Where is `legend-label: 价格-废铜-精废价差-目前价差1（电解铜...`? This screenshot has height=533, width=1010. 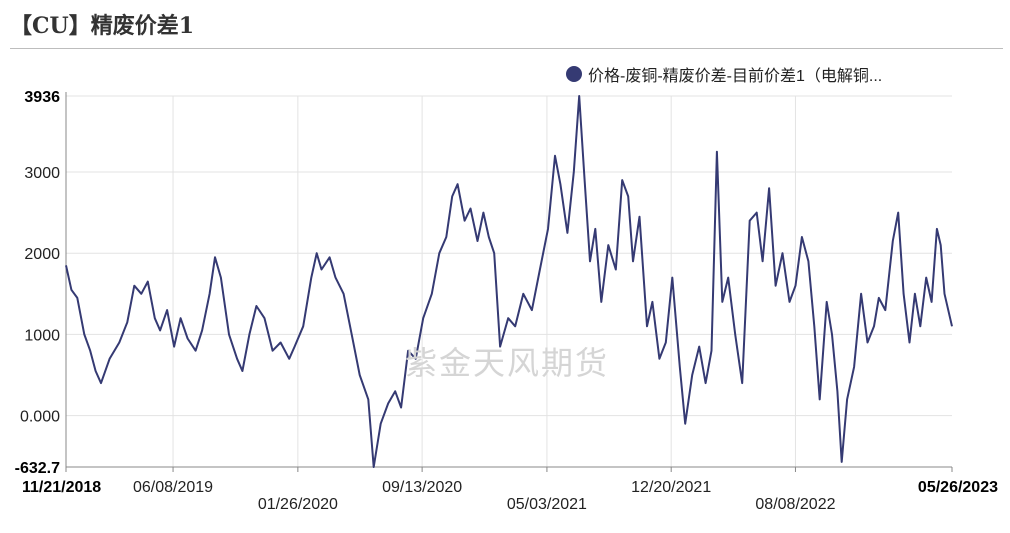
legend-label: 价格-废铜-精废价差-目前价差1（电解铜... is located at coordinates (735, 76).